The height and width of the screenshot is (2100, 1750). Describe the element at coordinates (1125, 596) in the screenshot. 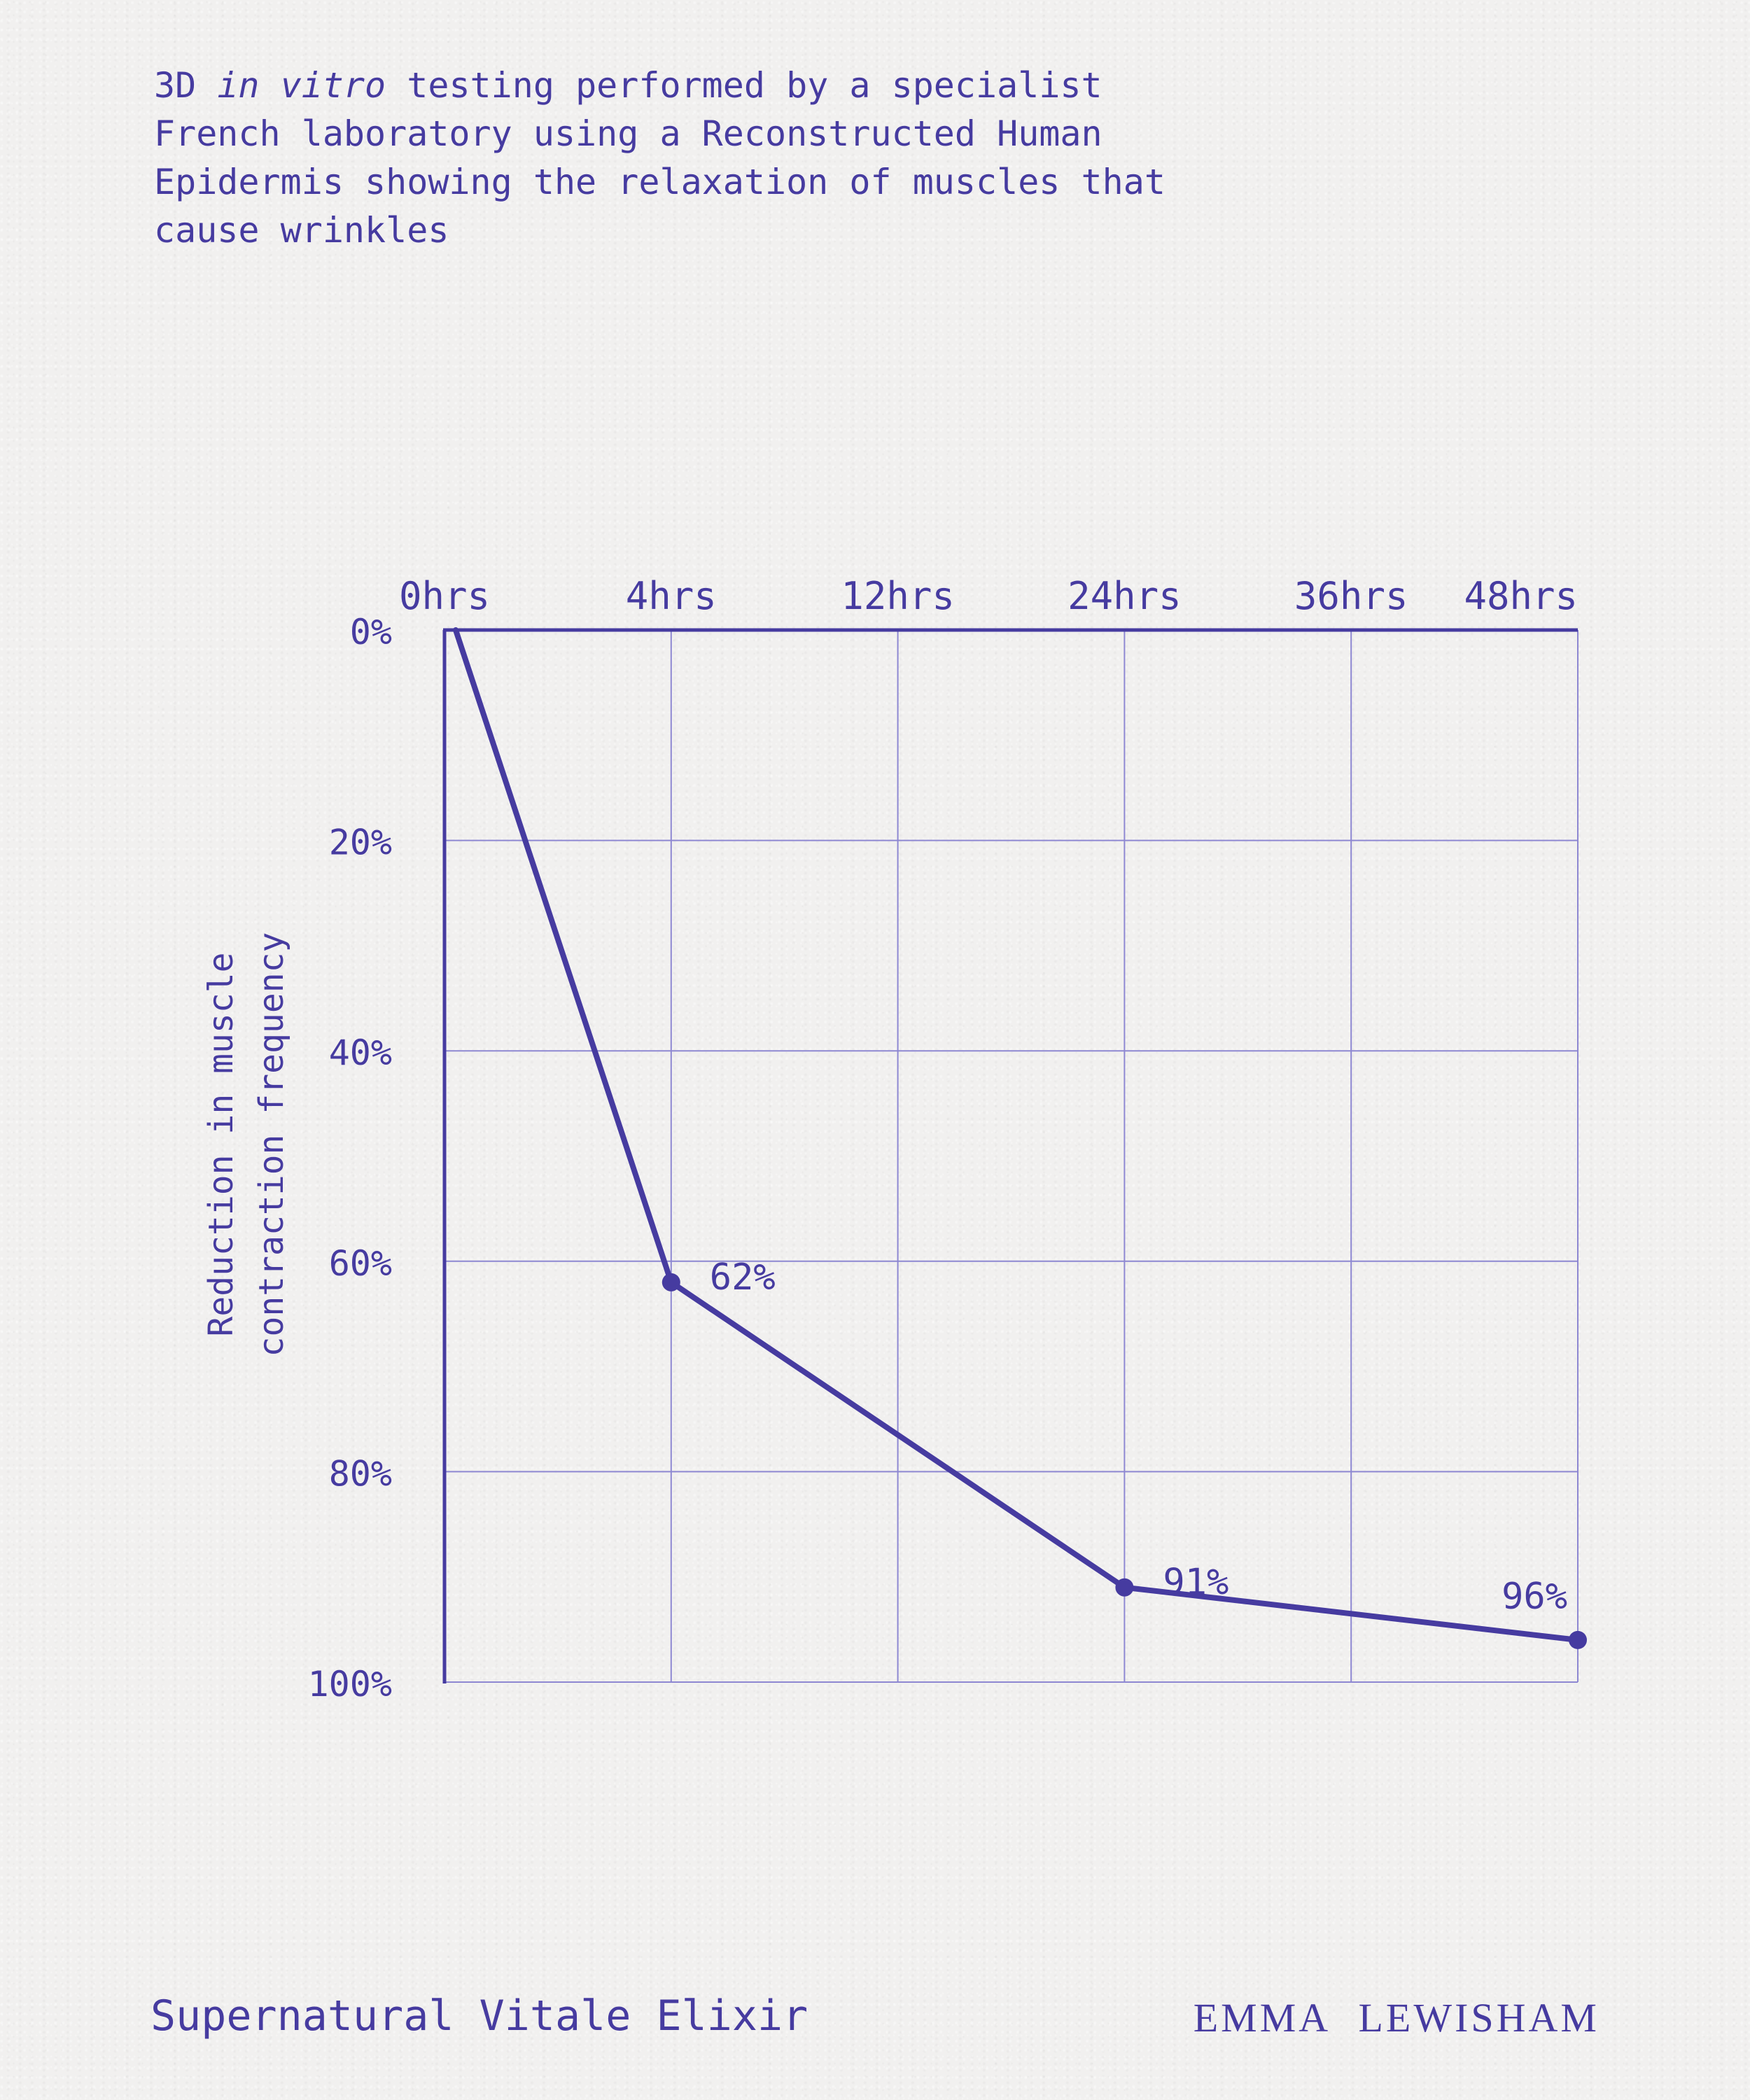

I see `x-tick-label: 24hrs` at that location.